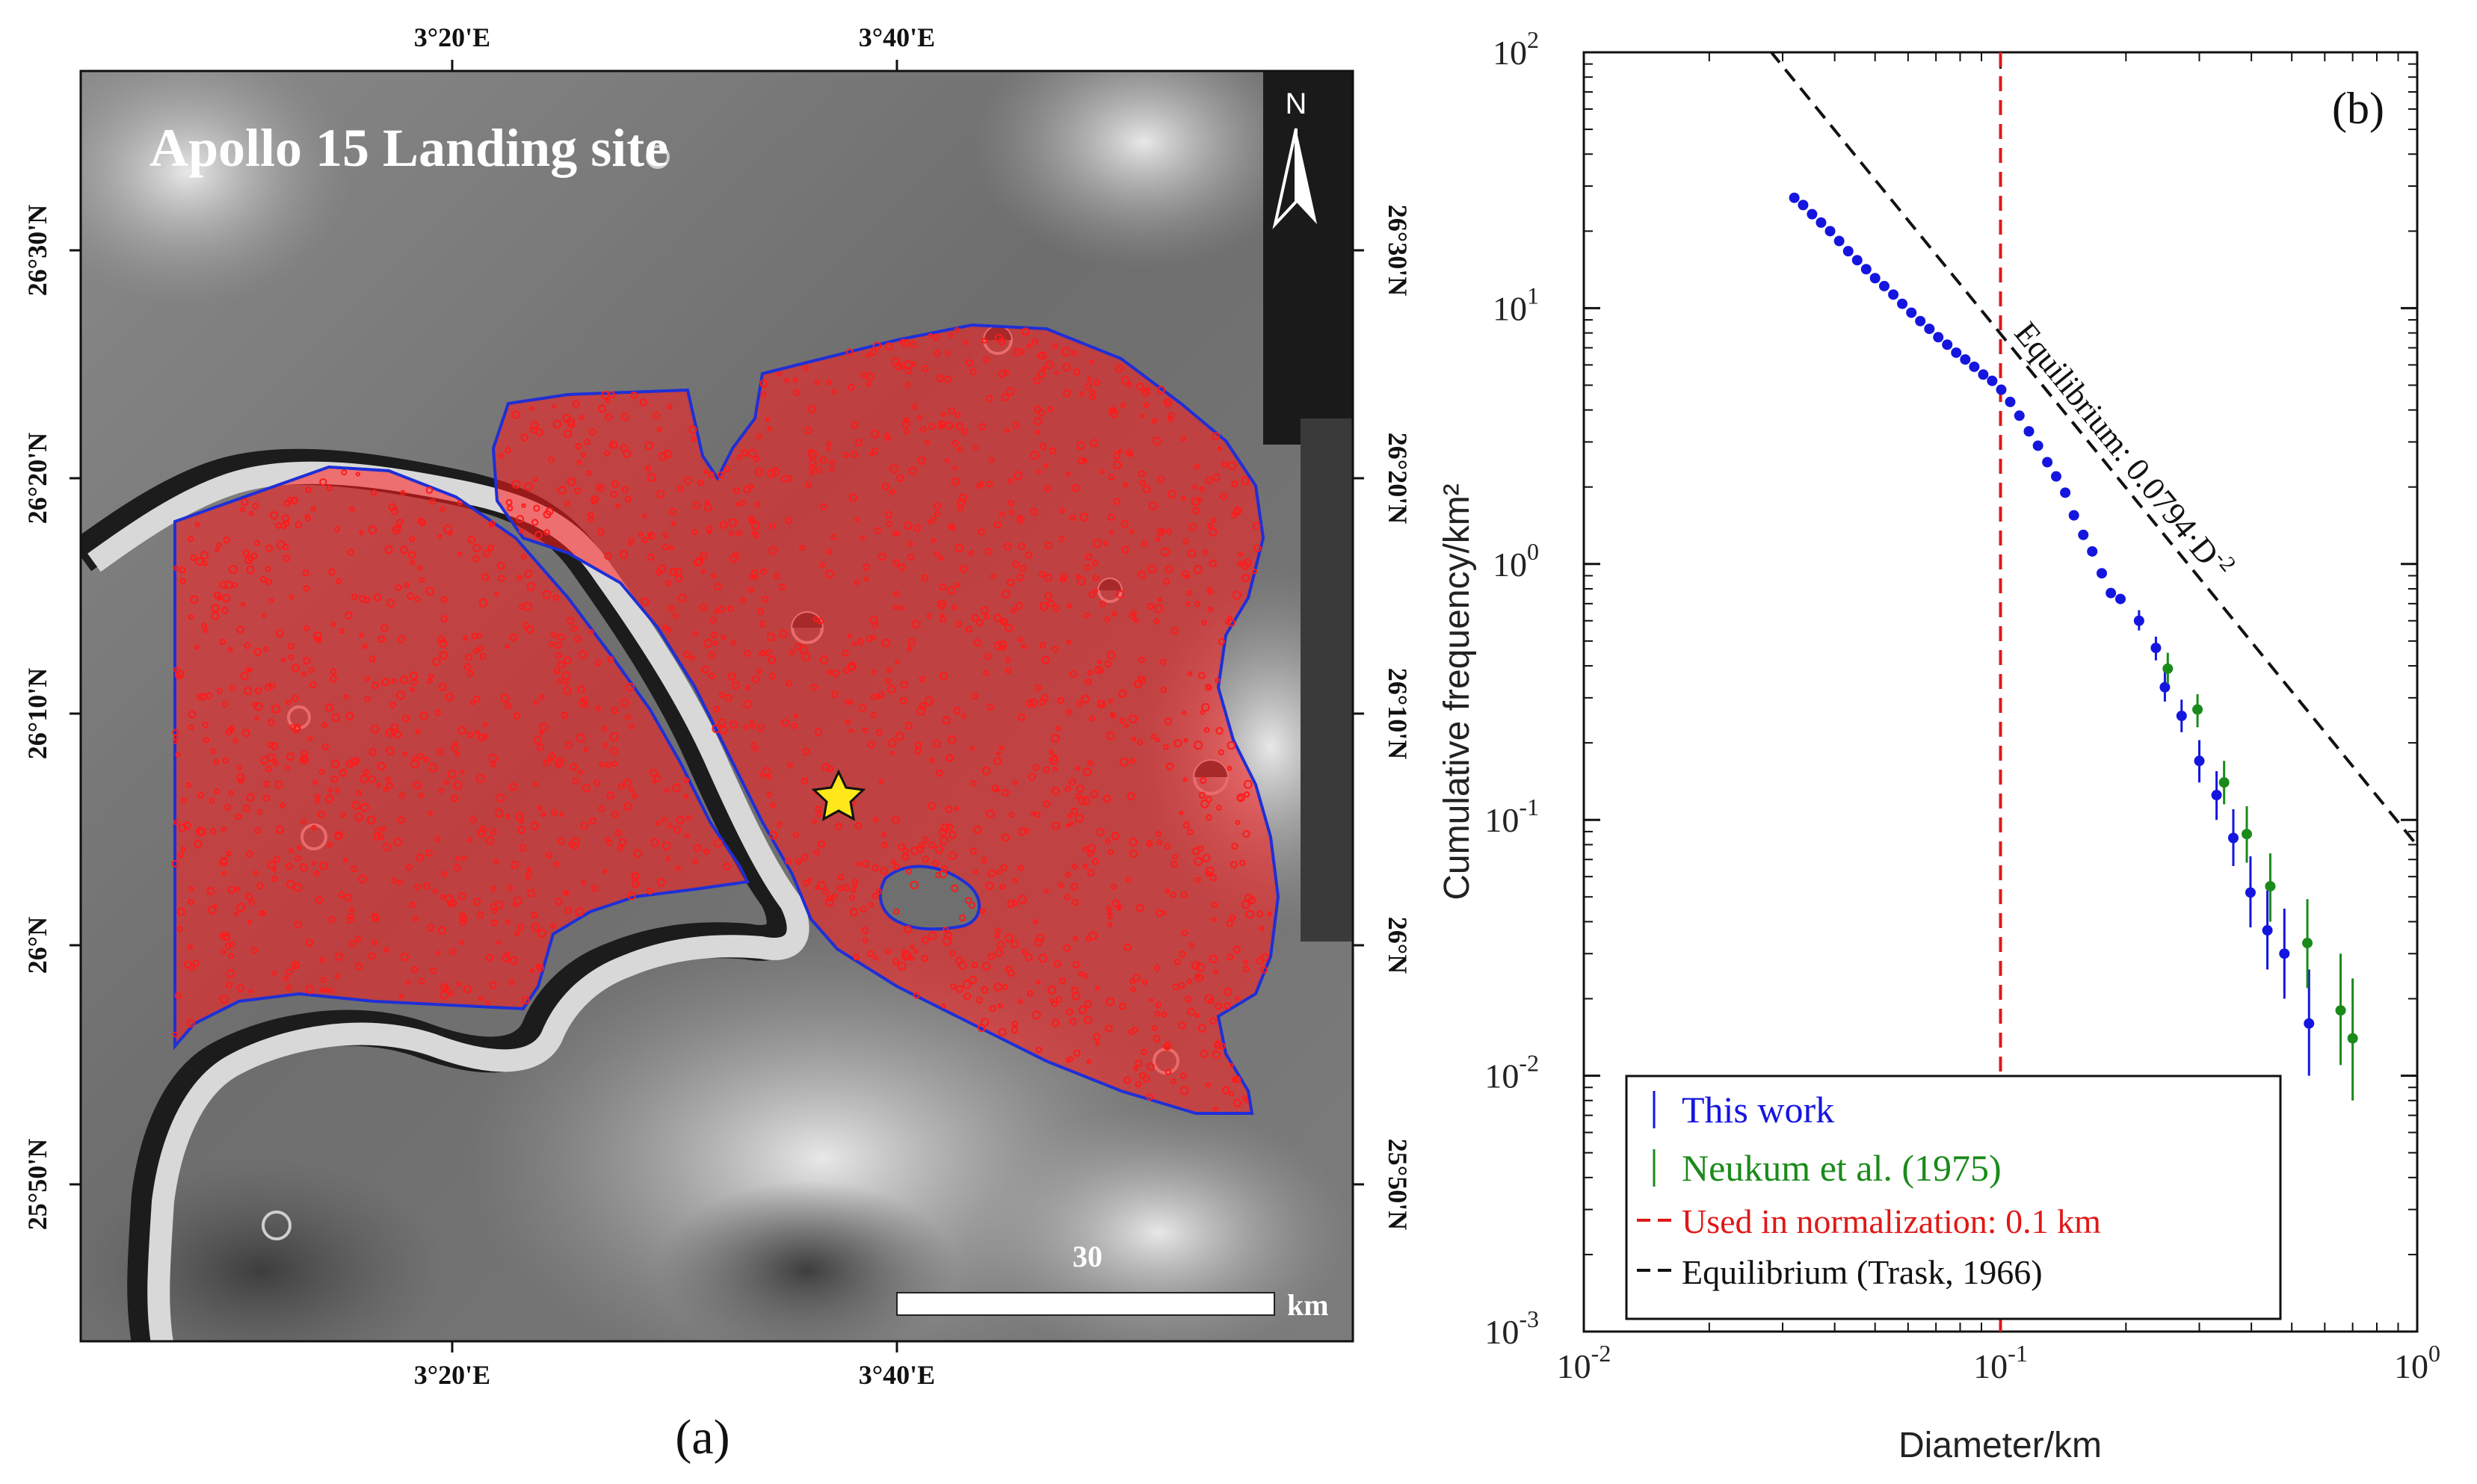 This screenshot has height=1484, width=2477. What do you see at coordinates (1398, 251) in the screenshot?
I see `map-right-tick: 26°30'N` at bounding box center [1398, 251].